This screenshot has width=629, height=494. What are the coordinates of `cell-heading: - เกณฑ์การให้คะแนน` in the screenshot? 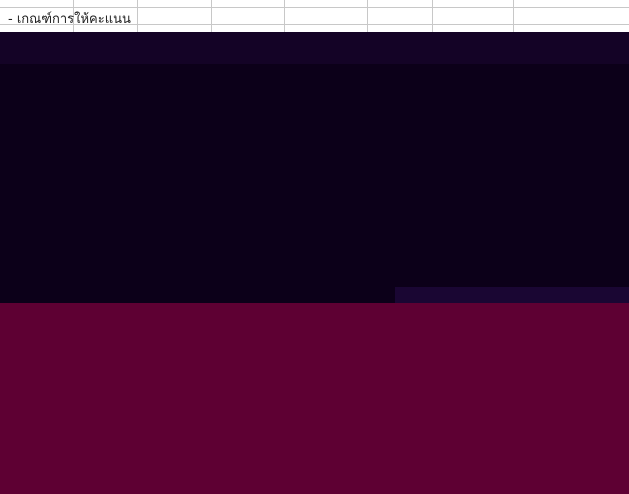 It's located at (69, 19).